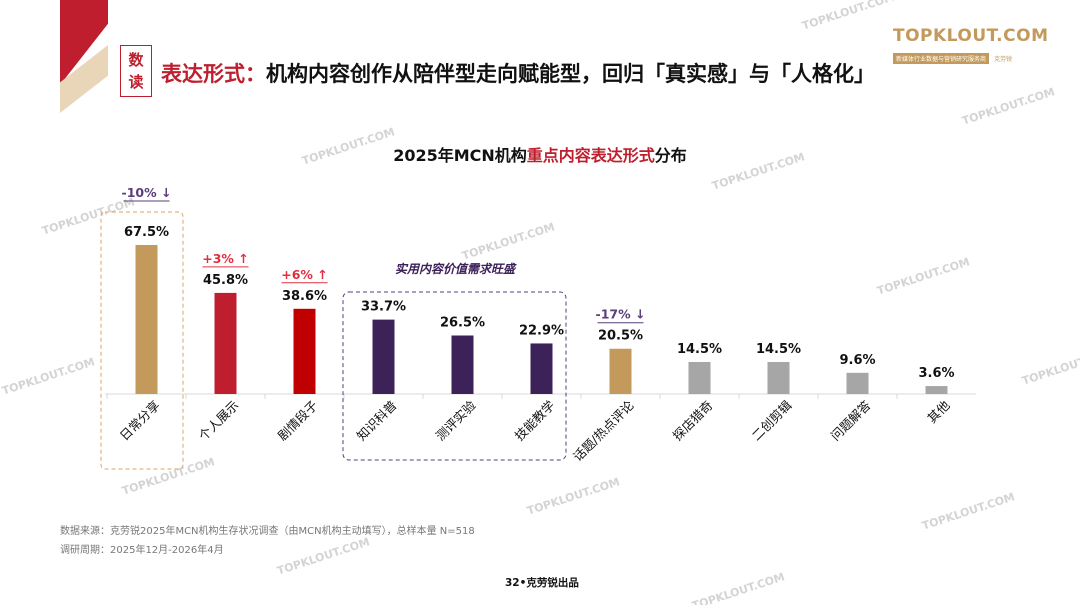 This screenshot has width=1080, height=605. I want to click on chart-title: 2025年MCN机构重点内容表达形式分布, so click(540, 155).